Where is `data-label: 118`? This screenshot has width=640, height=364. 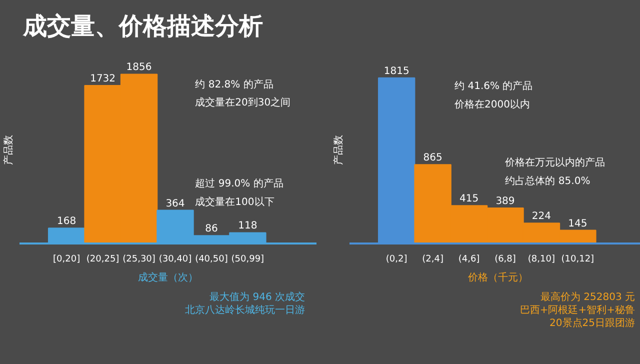 data-label: 118 is located at coordinates (248, 226).